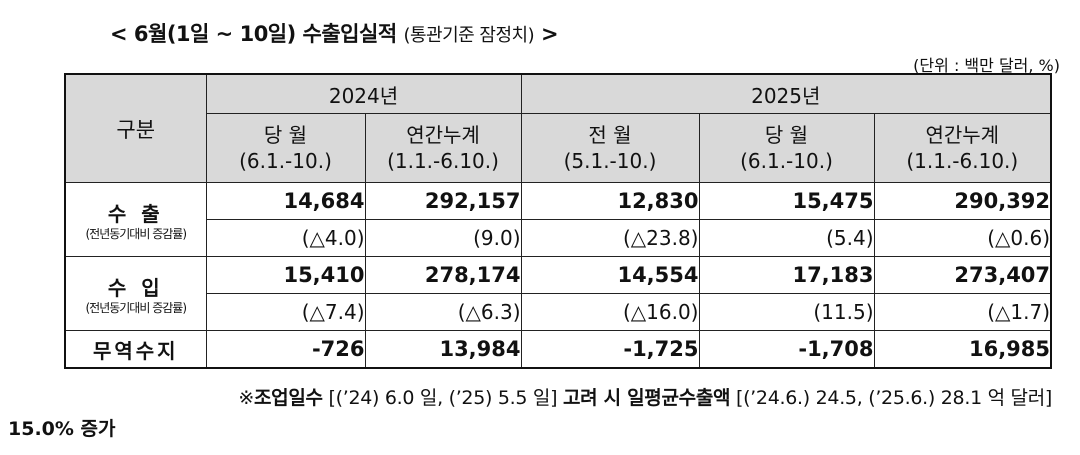 This screenshot has width=1080, height=455. I want to click on value-cell: 273,407, so click(962, 275).